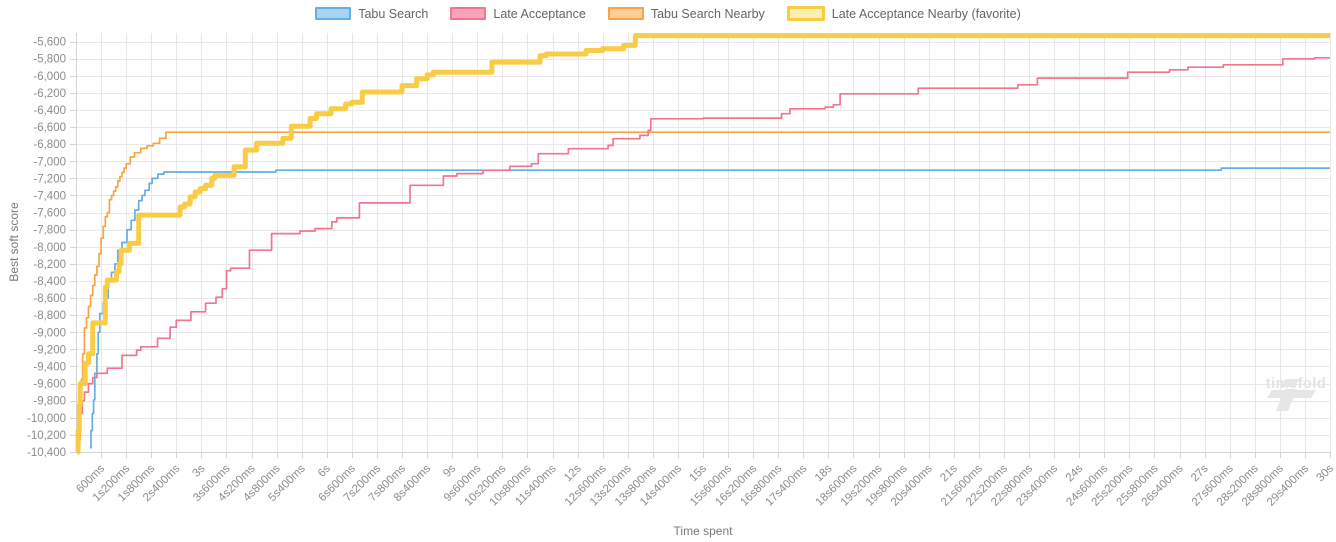 Image resolution: width=1336 pixels, height=542 pixels. I want to click on svg-text: -6,400, so click(49, 111).